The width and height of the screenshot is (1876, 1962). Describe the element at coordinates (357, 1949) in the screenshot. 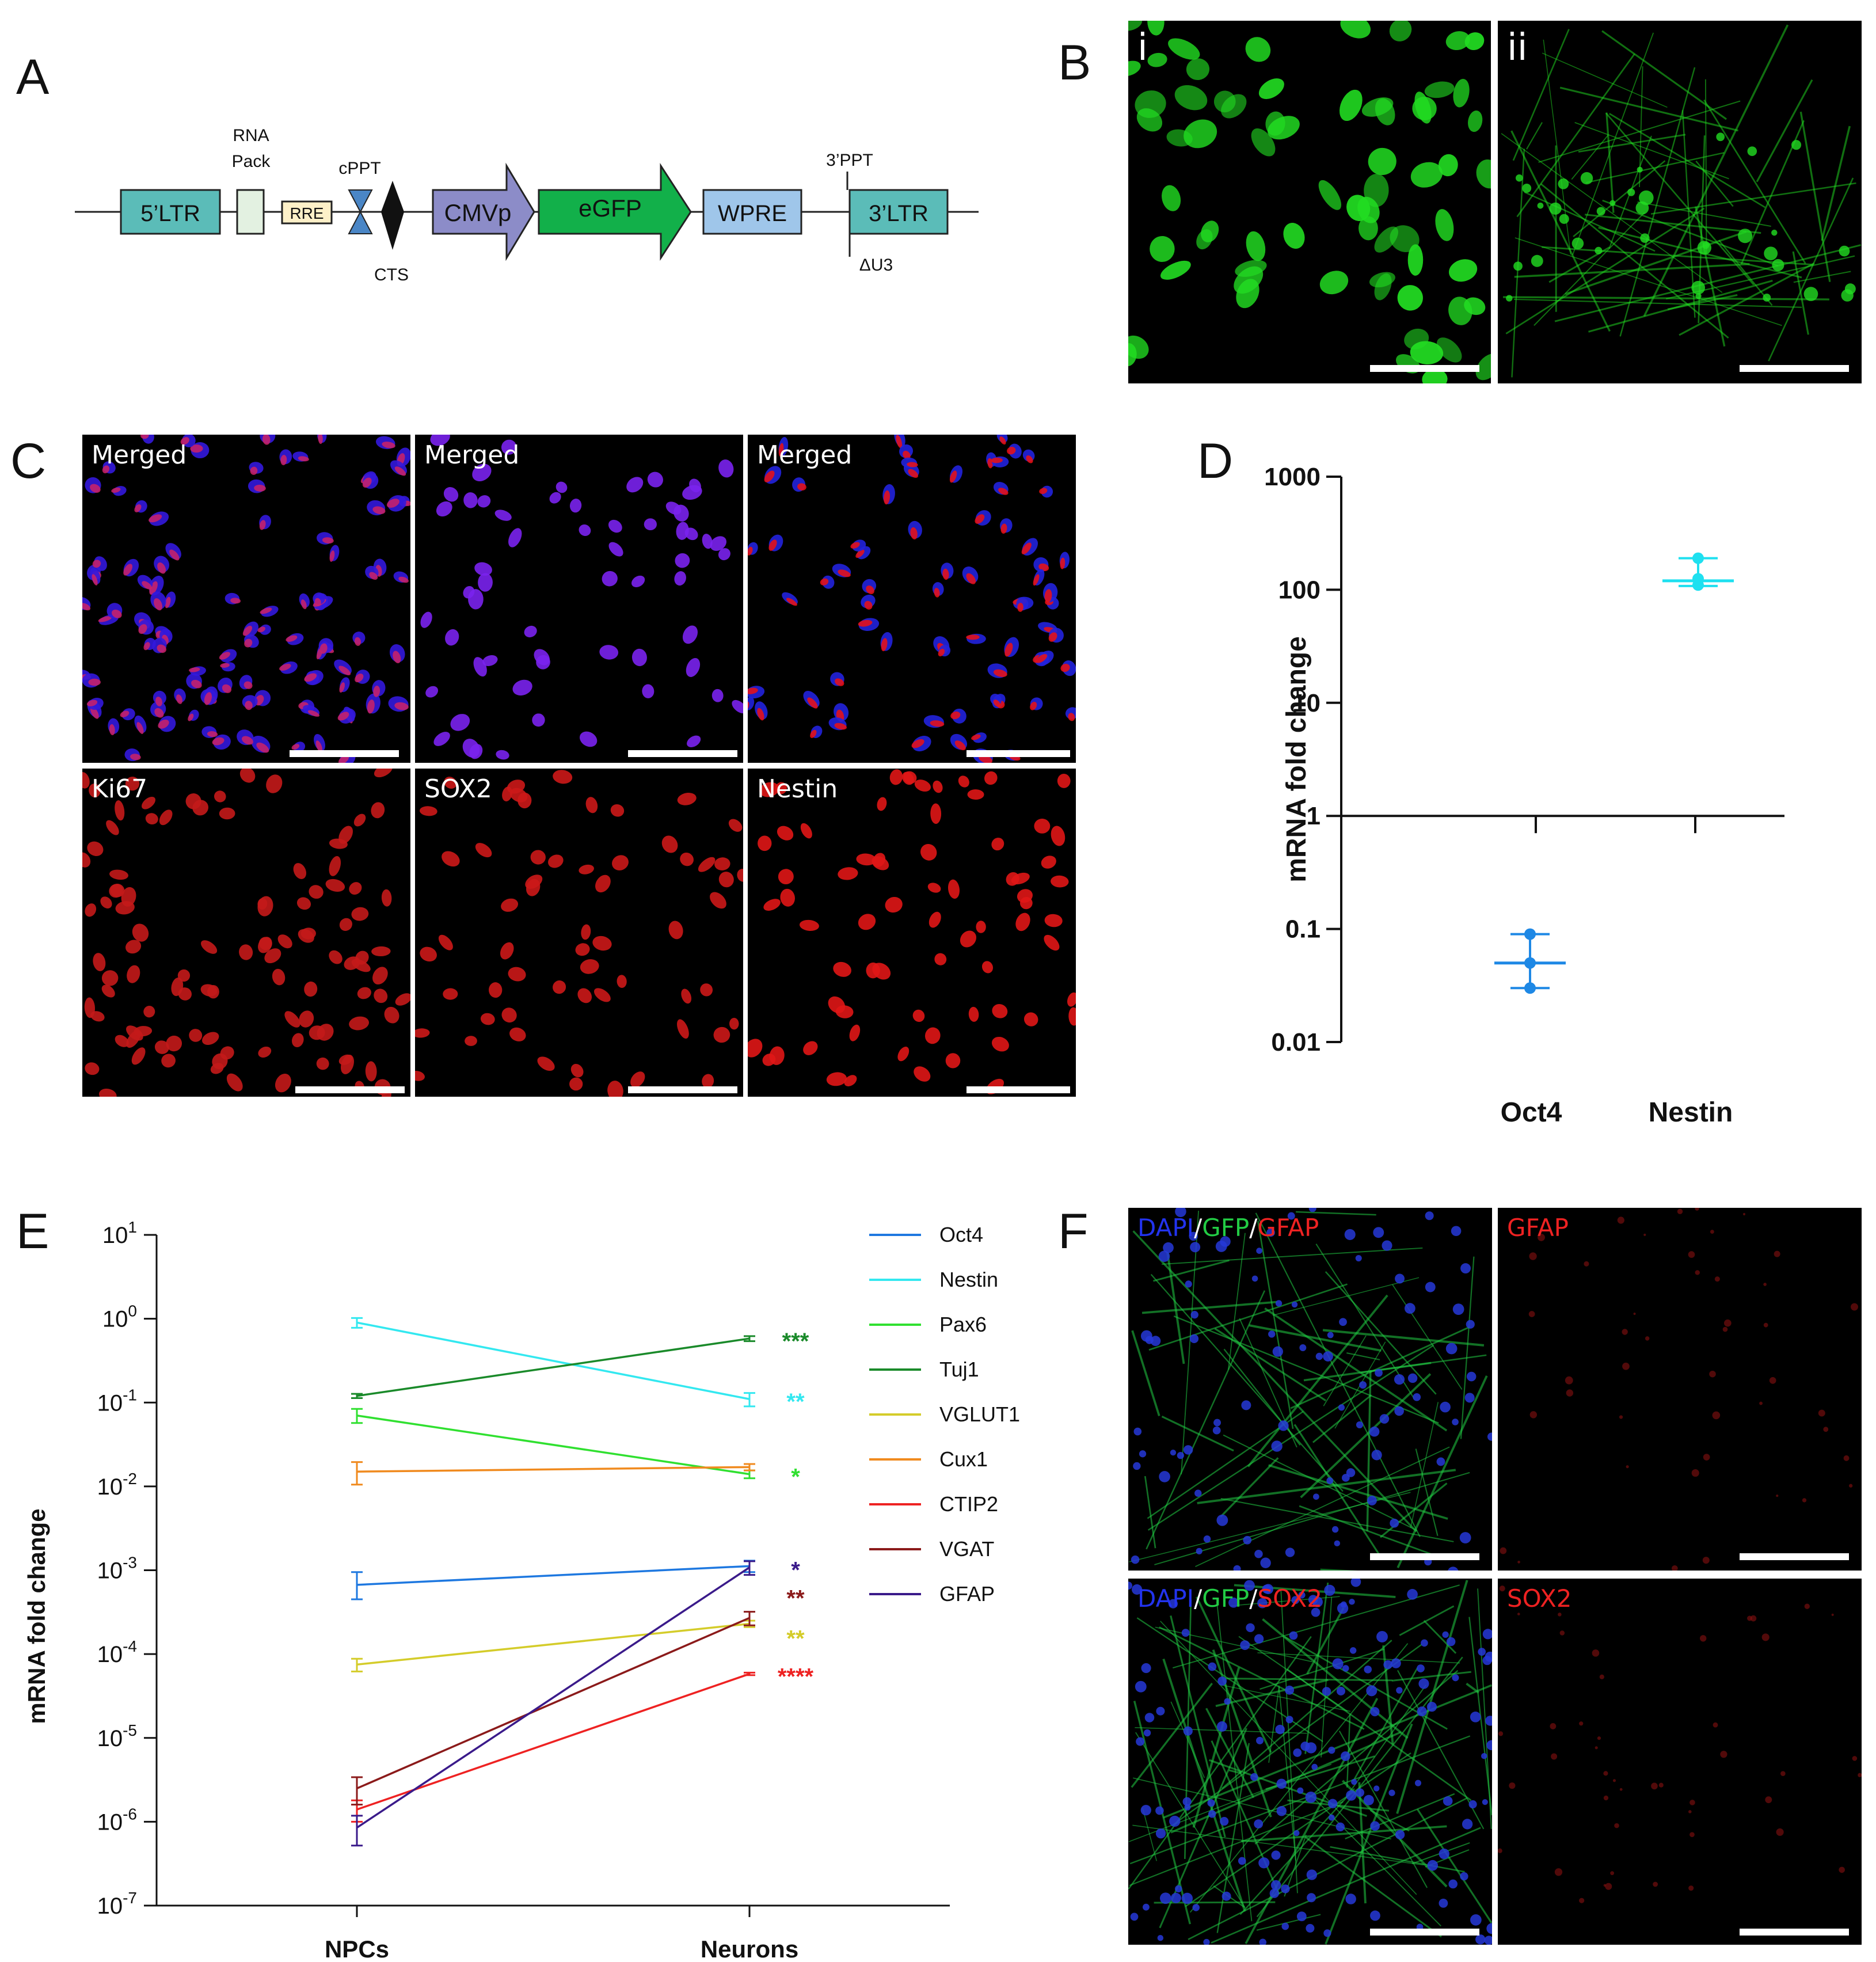

I see `x-tick-label: NPCs` at that location.